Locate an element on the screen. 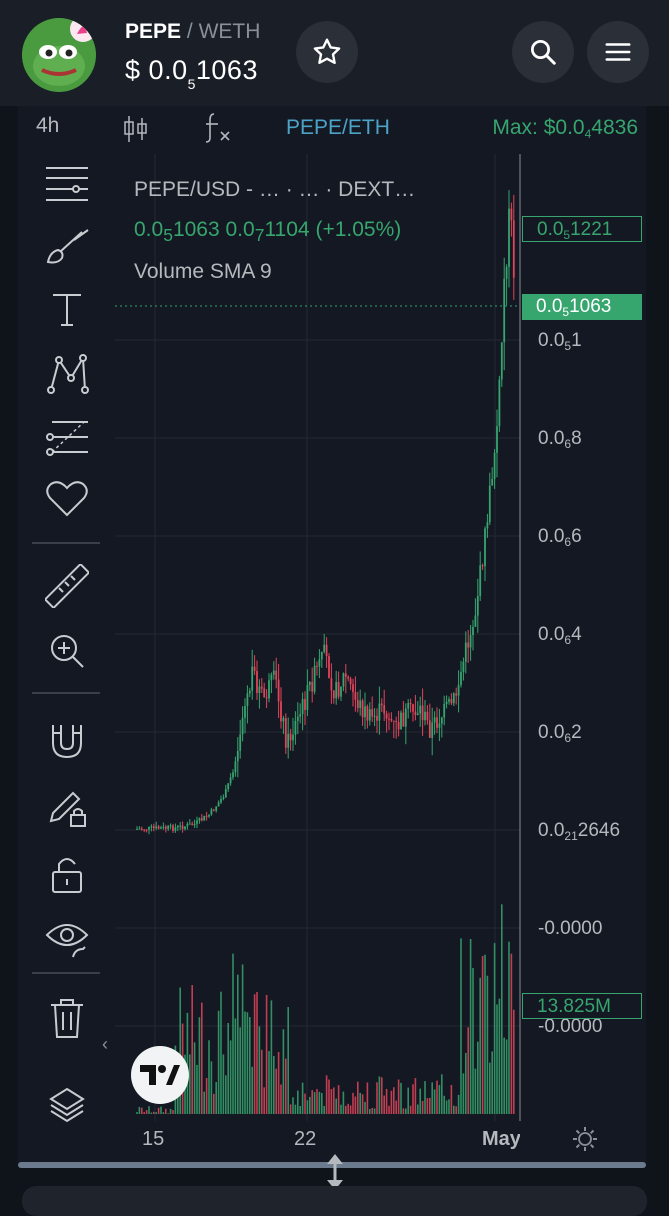 This screenshot has width=669, height=1216. volume-value-label: 13.825M is located at coordinates (582, 1006).